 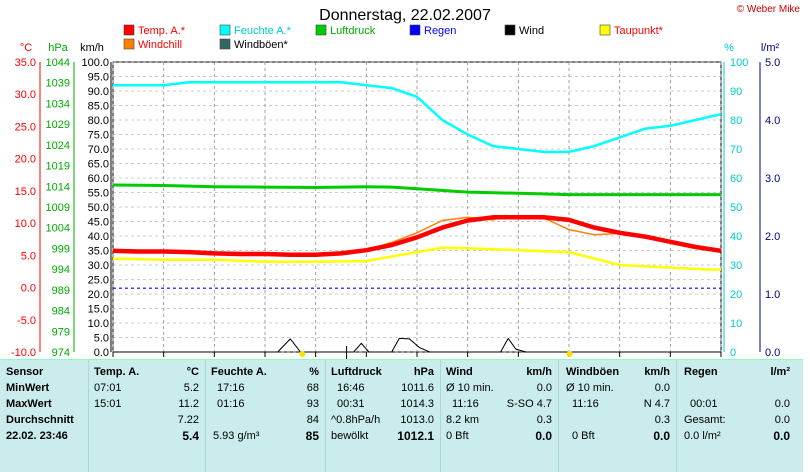 What do you see at coordinates (544, 420) in the screenshot?
I see `wind-avg: 0.3` at bounding box center [544, 420].